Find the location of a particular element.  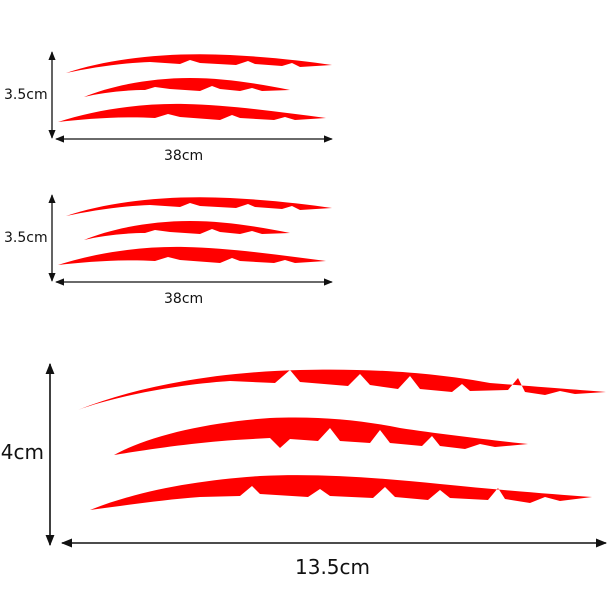

height-label: 34cm is located at coordinates (22, 452).